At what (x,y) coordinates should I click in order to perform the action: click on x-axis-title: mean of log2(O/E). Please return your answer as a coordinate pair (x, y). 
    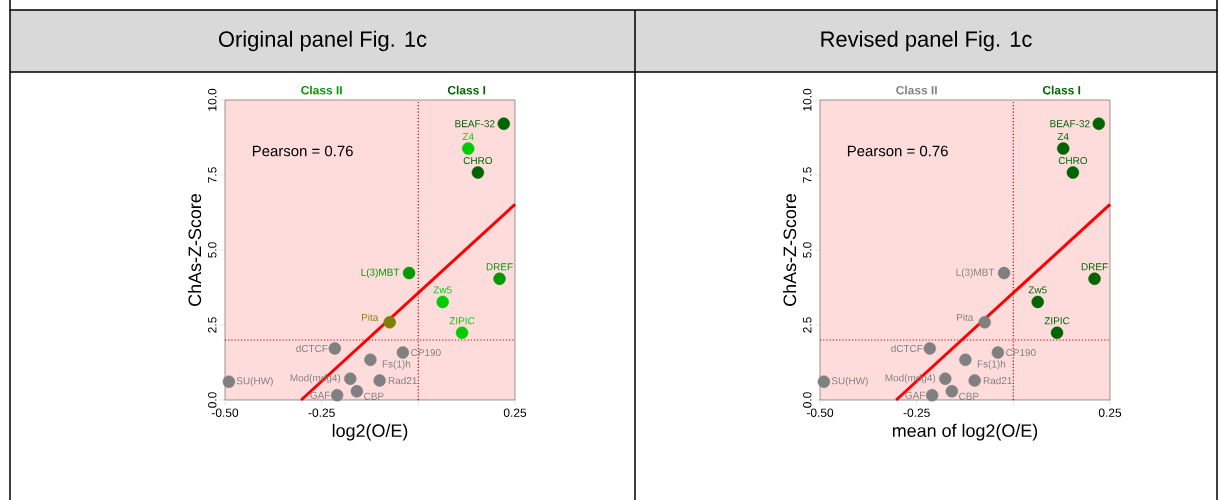
    Looking at the image, I should click on (965, 432).